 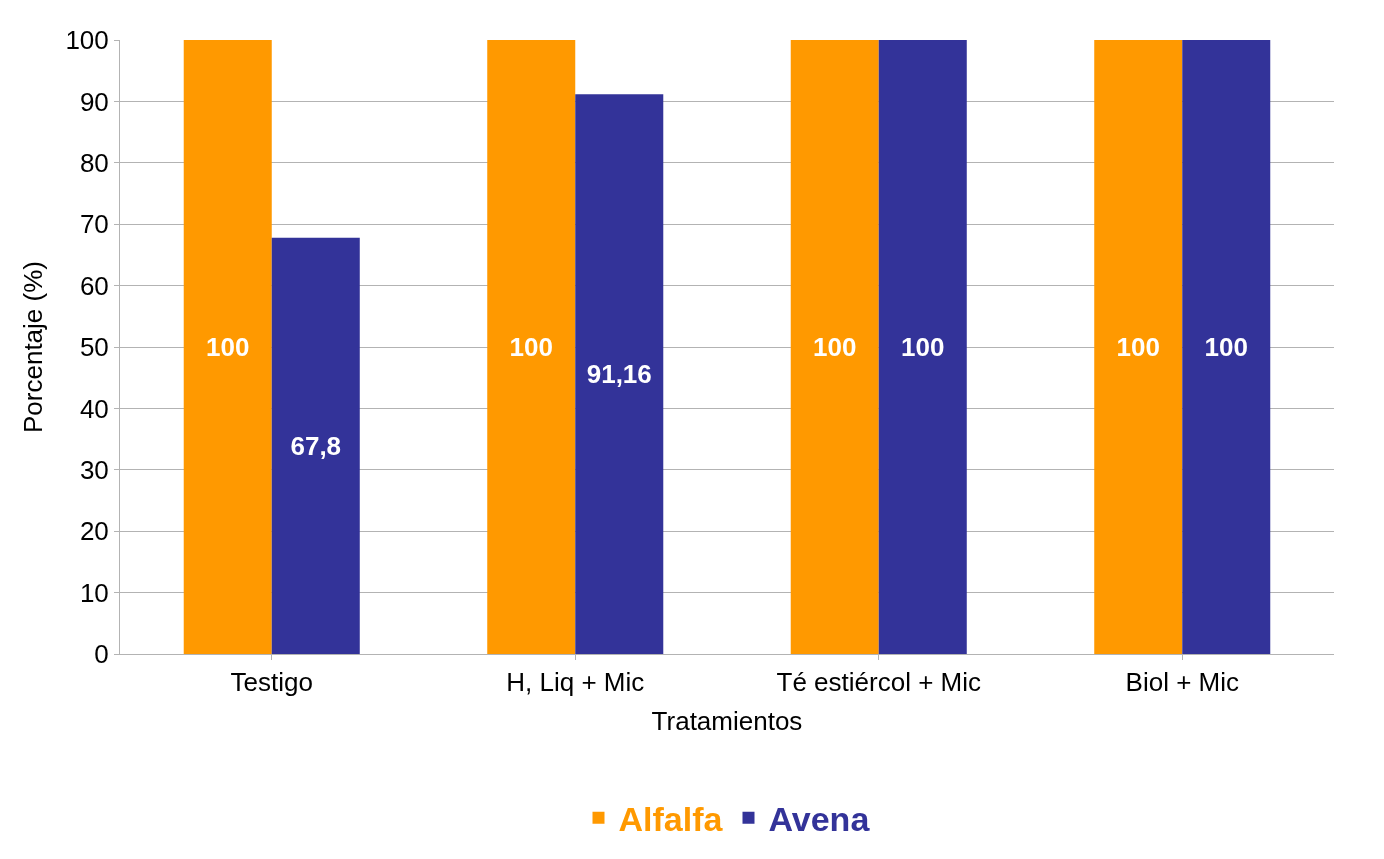 What do you see at coordinates (727, 720) in the screenshot?
I see `x-axis-title: Tratamientos` at bounding box center [727, 720].